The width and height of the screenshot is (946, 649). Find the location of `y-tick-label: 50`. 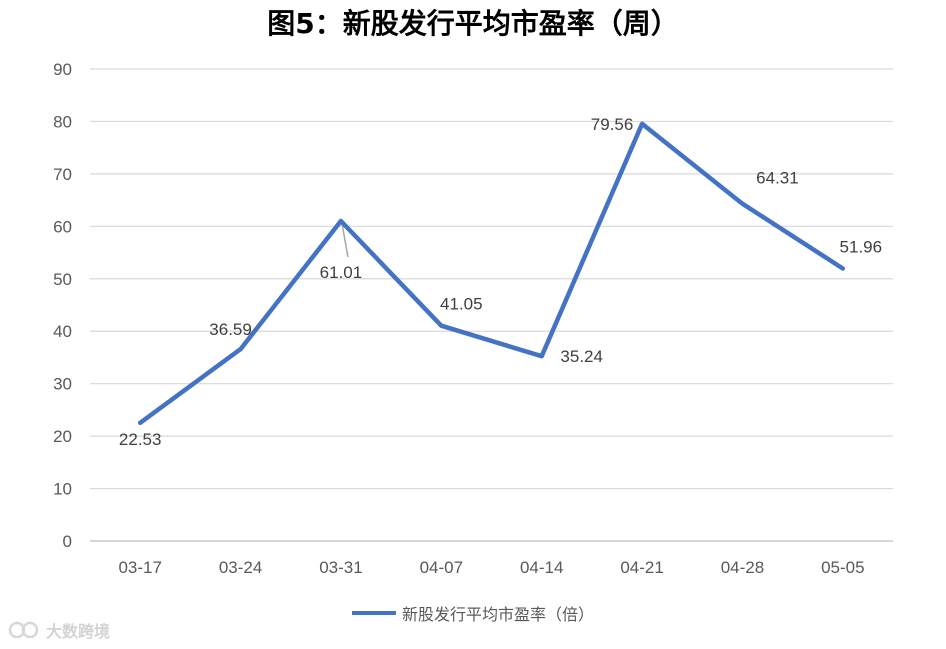

y-tick-label: 50 is located at coordinates (62, 279).